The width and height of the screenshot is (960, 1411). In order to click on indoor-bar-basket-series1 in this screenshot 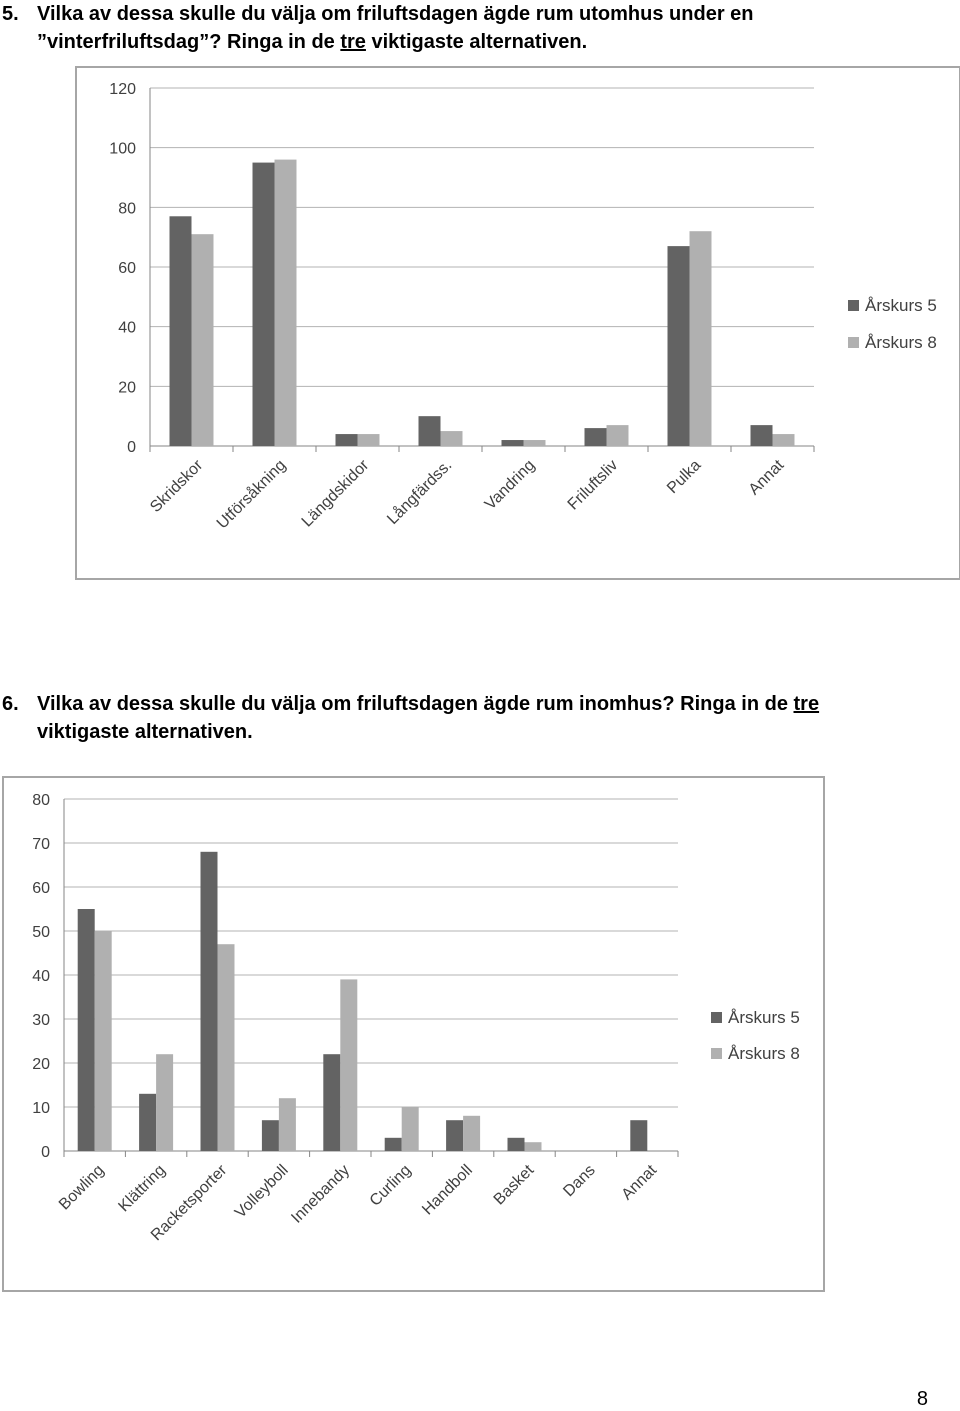, I will do `click(516, 1144)`.